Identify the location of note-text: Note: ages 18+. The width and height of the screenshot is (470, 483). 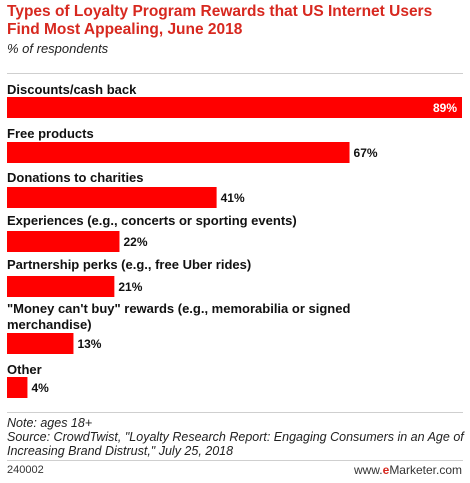
(50, 423).